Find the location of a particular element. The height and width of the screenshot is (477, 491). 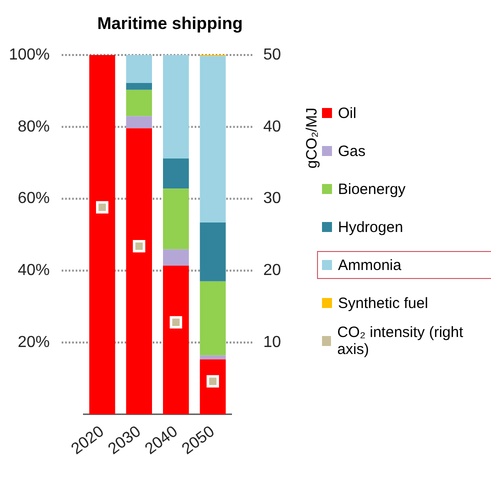

y-tick-label: 20% is located at coordinates (34, 342).